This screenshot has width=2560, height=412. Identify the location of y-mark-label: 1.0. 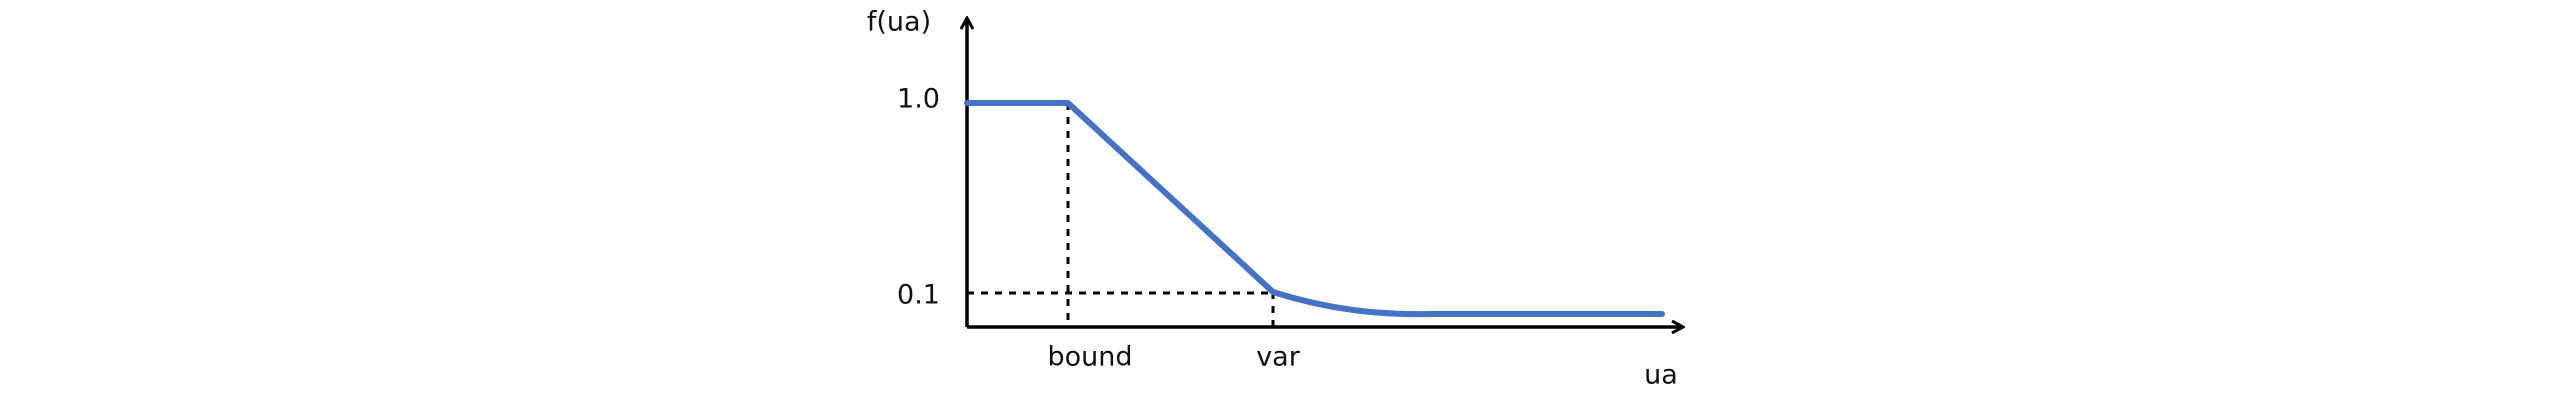
(918, 99).